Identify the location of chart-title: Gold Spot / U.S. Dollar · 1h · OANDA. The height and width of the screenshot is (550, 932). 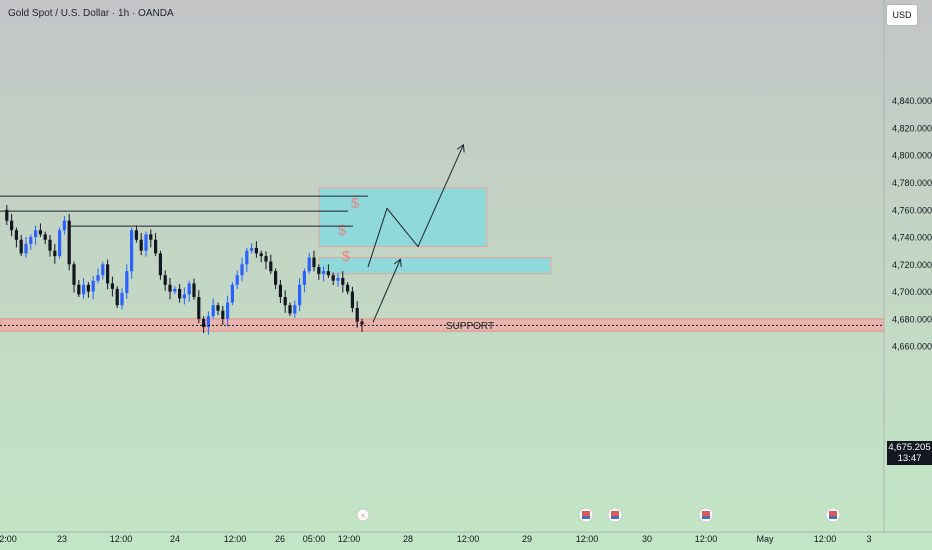
(91, 13).